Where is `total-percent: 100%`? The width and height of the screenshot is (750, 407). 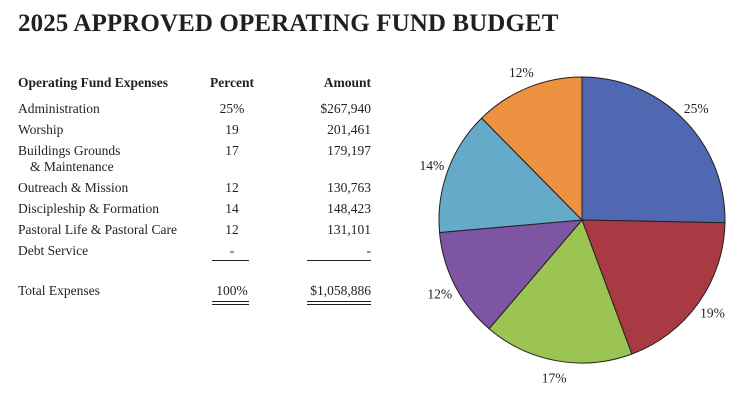
total-percent: 100% is located at coordinates (232, 290).